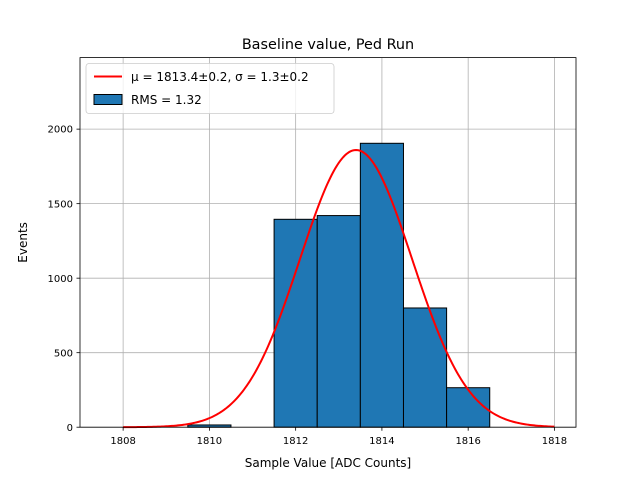 This screenshot has width=640, height=480. What do you see at coordinates (328, 45) in the screenshot?
I see `chart-title: Baseline value, Ped Run` at bounding box center [328, 45].